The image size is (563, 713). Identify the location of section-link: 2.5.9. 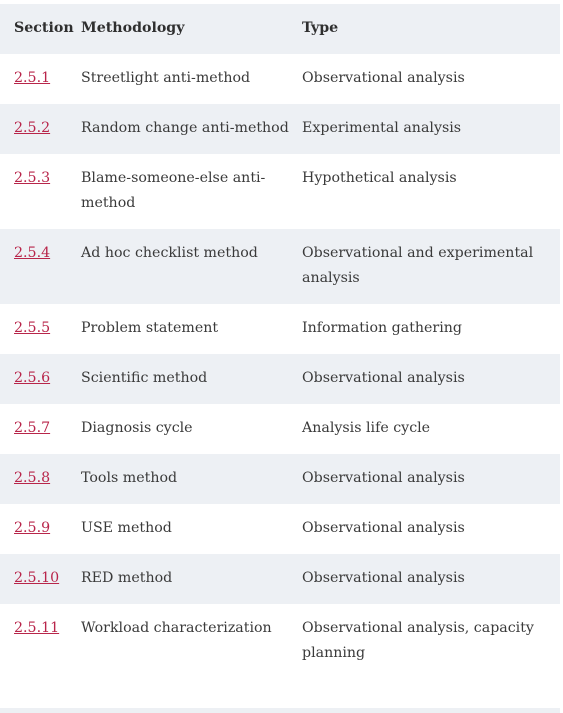
(32, 528).